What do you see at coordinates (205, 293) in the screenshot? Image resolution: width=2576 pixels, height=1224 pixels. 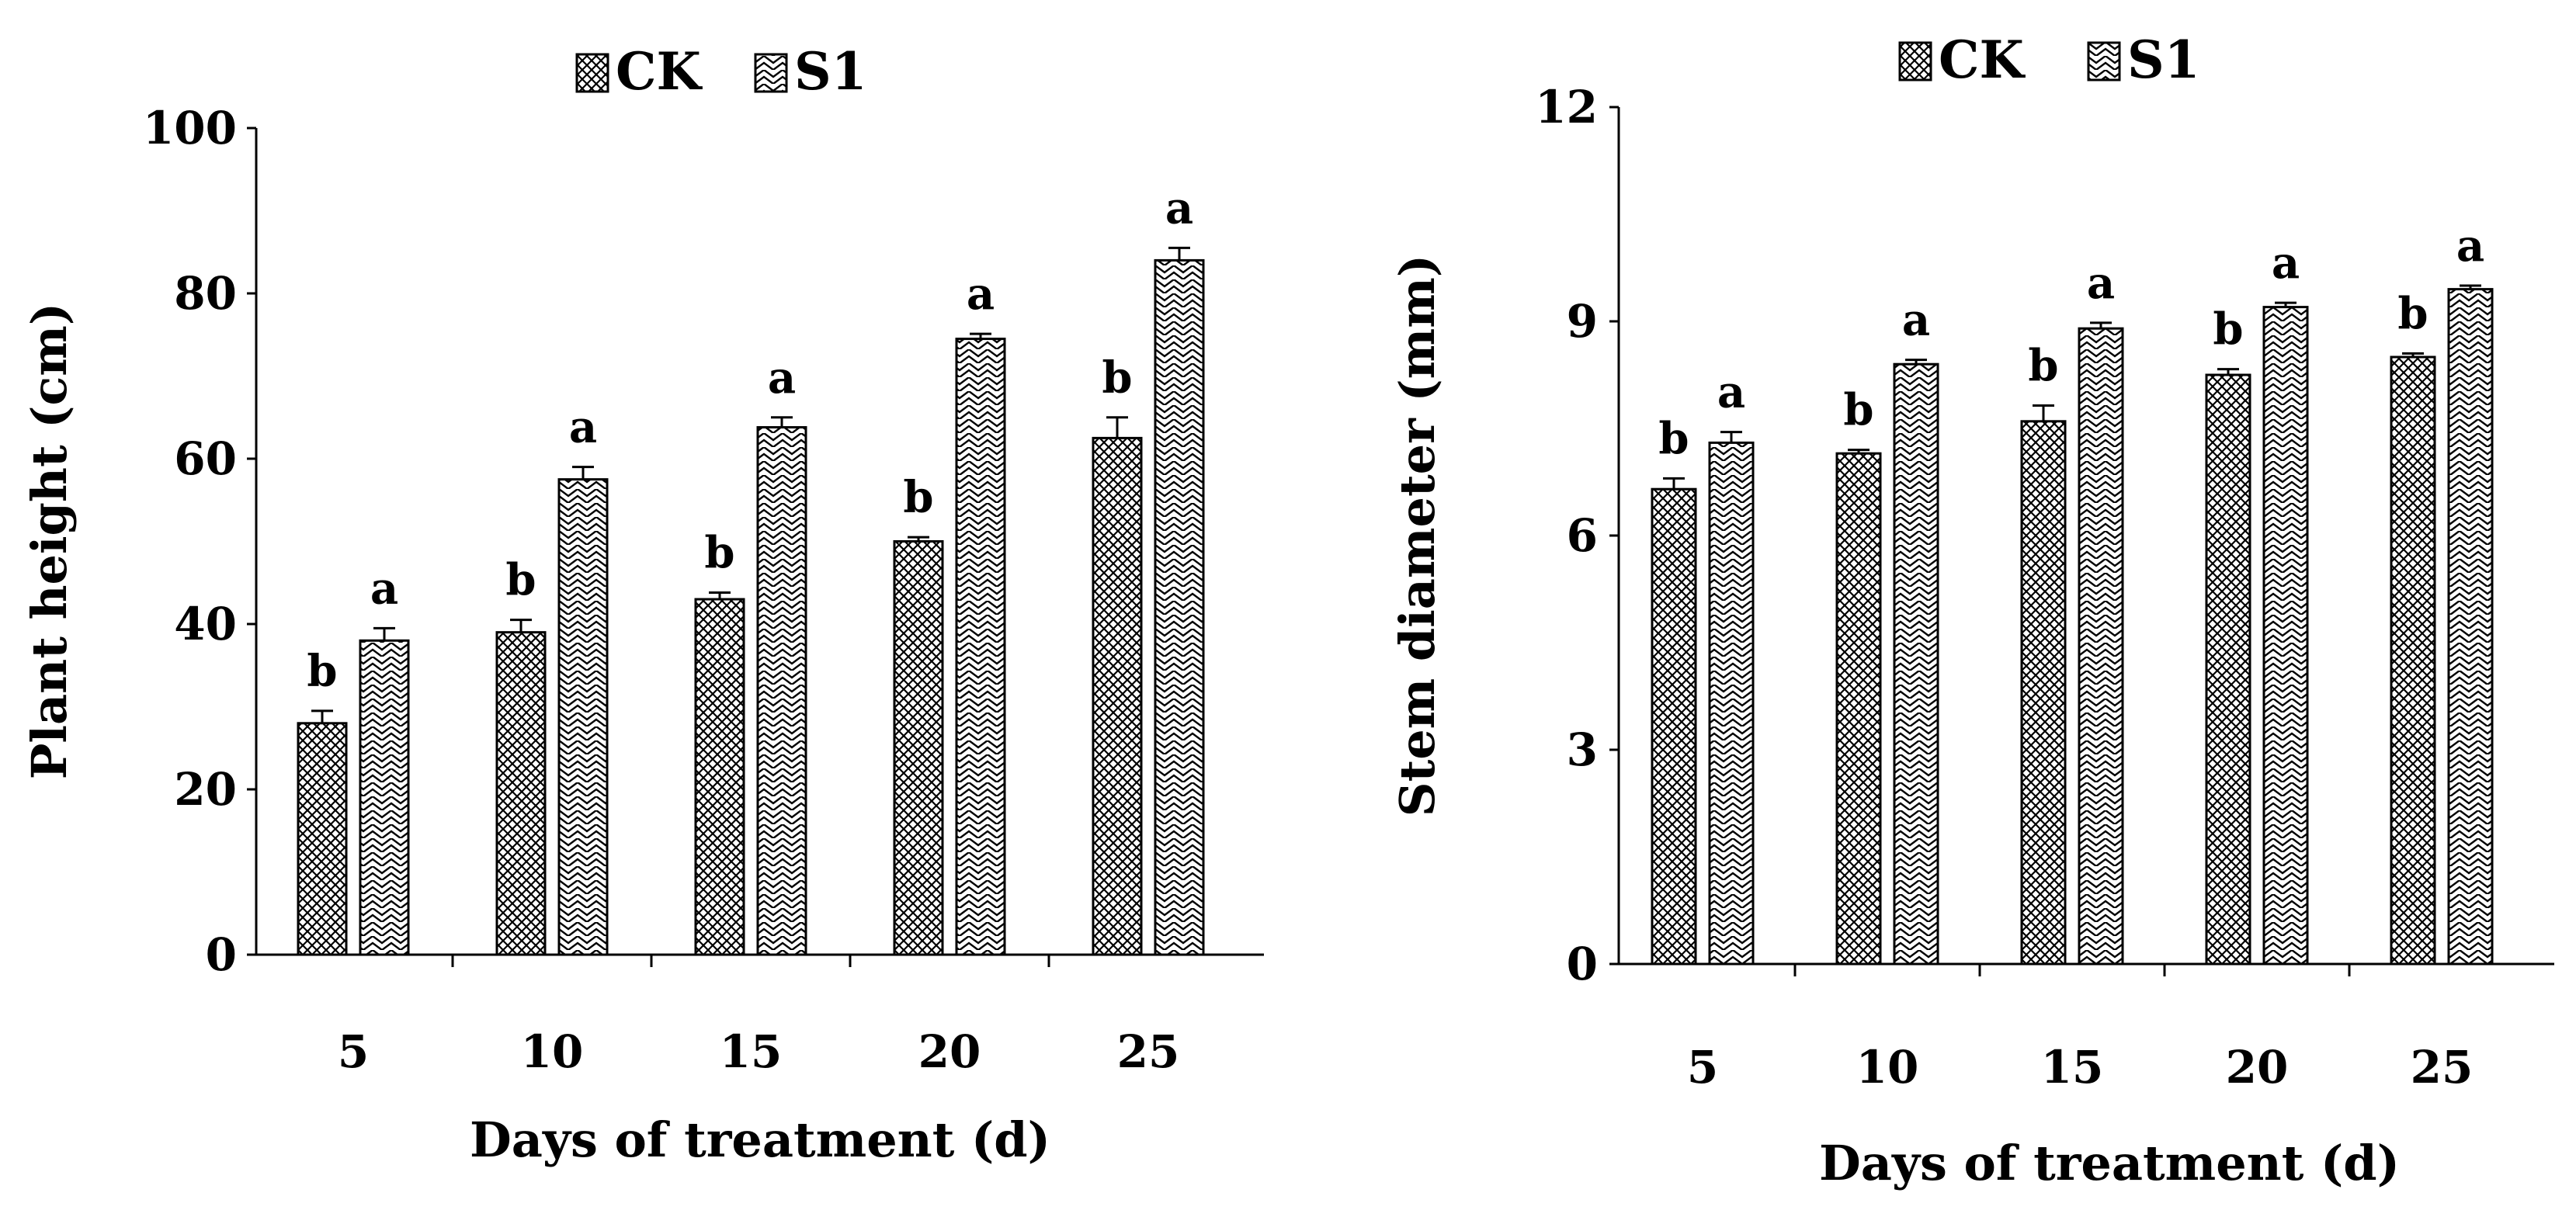 I see `y-tick-label: 80` at bounding box center [205, 293].